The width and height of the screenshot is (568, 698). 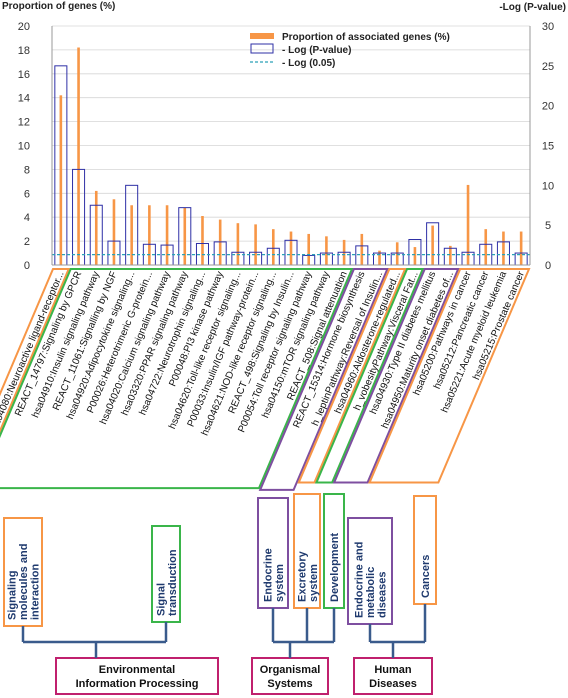 What do you see at coordinates (27, 218) in the screenshot?
I see `y-left-tick-label: 4` at bounding box center [27, 218].